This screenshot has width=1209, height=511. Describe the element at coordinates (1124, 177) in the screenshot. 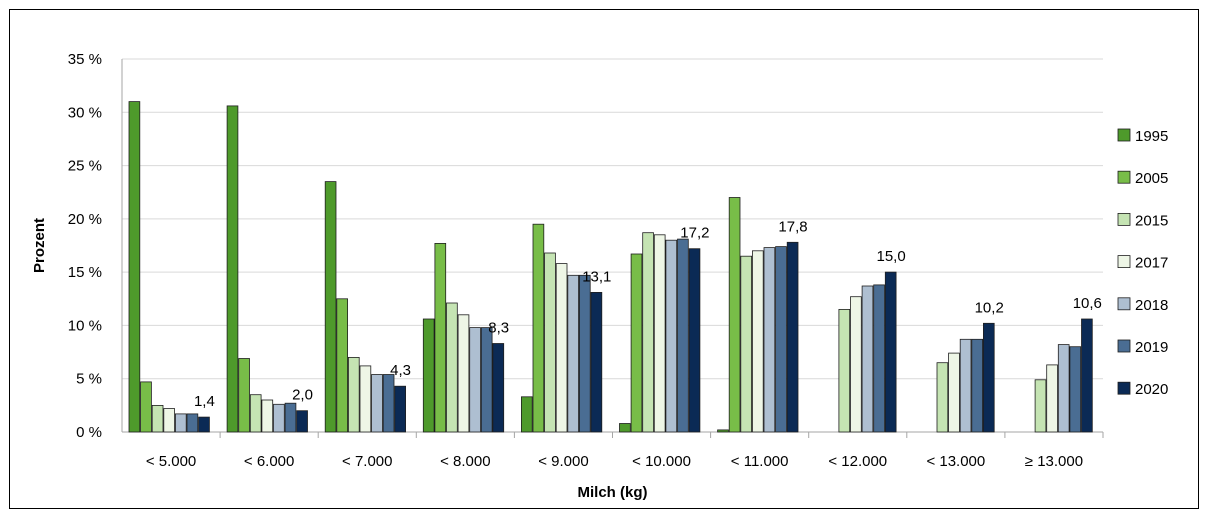

I see `legend-swatch-2005` at that location.